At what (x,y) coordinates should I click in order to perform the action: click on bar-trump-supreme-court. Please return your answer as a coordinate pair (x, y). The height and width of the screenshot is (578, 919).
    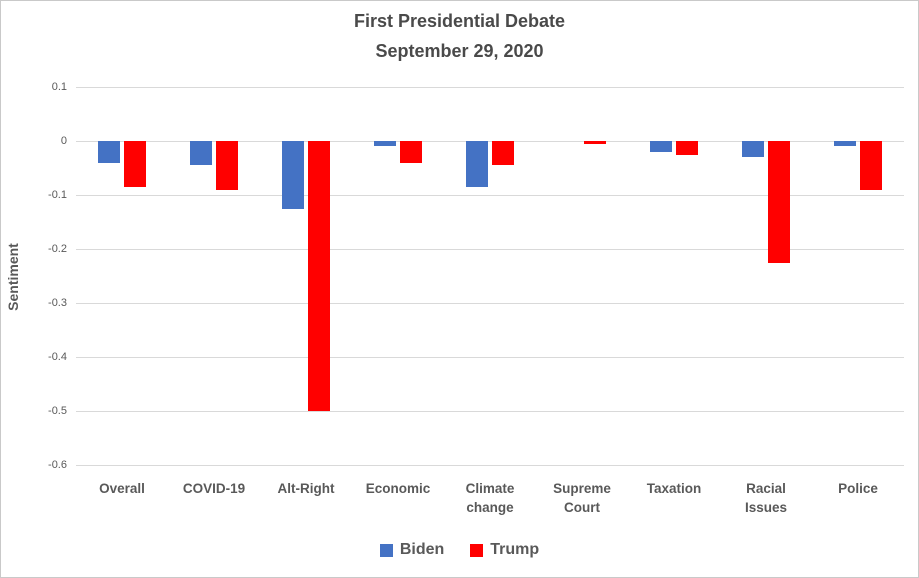
    Looking at the image, I should click on (595, 142).